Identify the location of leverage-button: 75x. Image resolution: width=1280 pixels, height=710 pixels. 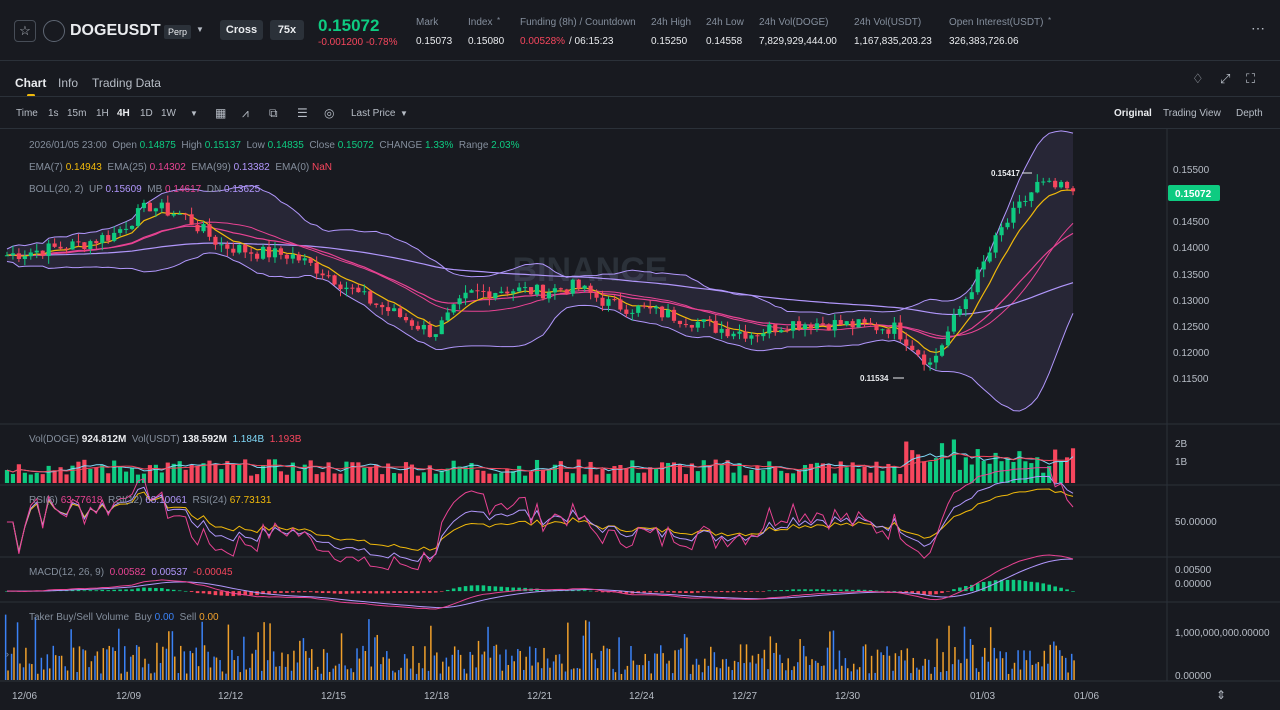
(287, 30).